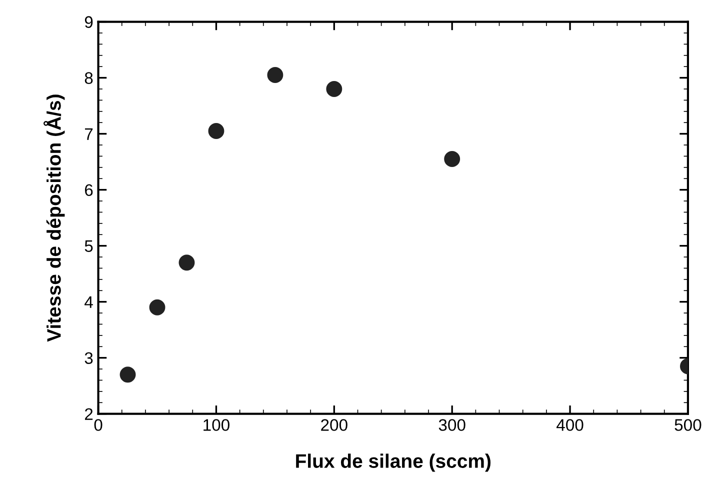  What do you see at coordinates (217, 425) in the screenshot?
I see `x-tick-label: 100` at bounding box center [217, 425].